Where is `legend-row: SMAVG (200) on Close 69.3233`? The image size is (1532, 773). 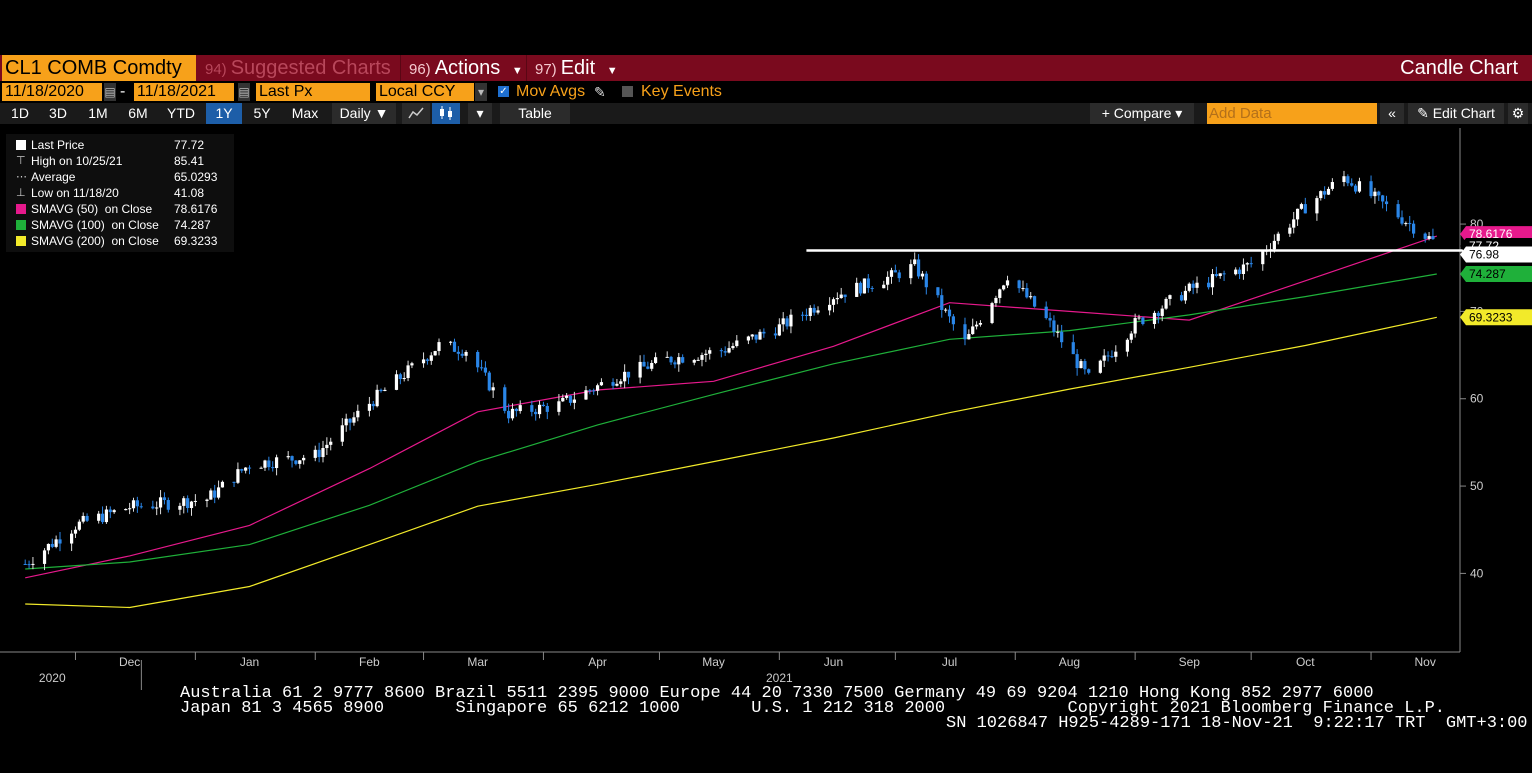 legend-row: SMAVG (200) on Close 69.3233 is located at coordinates (120, 241).